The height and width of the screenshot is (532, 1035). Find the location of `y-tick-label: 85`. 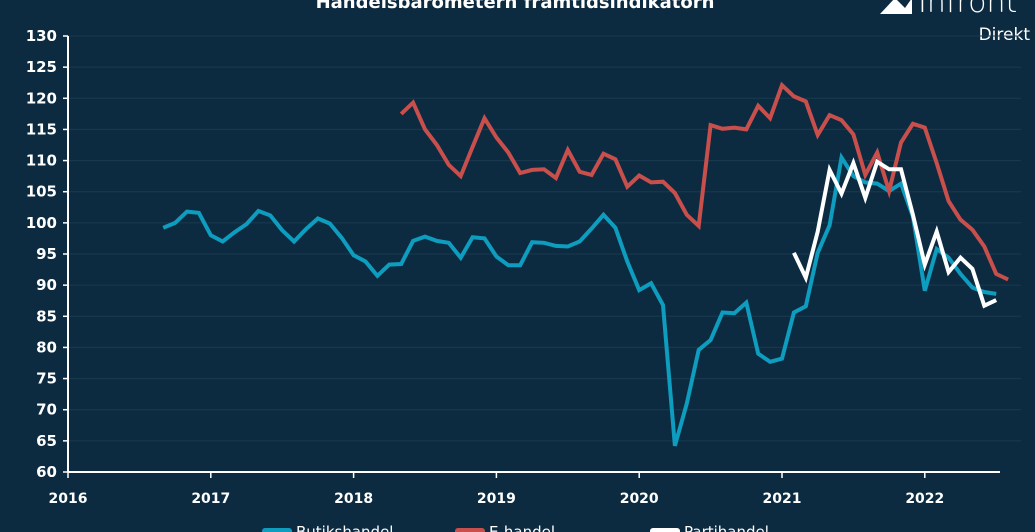

y-tick-label: 85 is located at coordinates (46, 316).